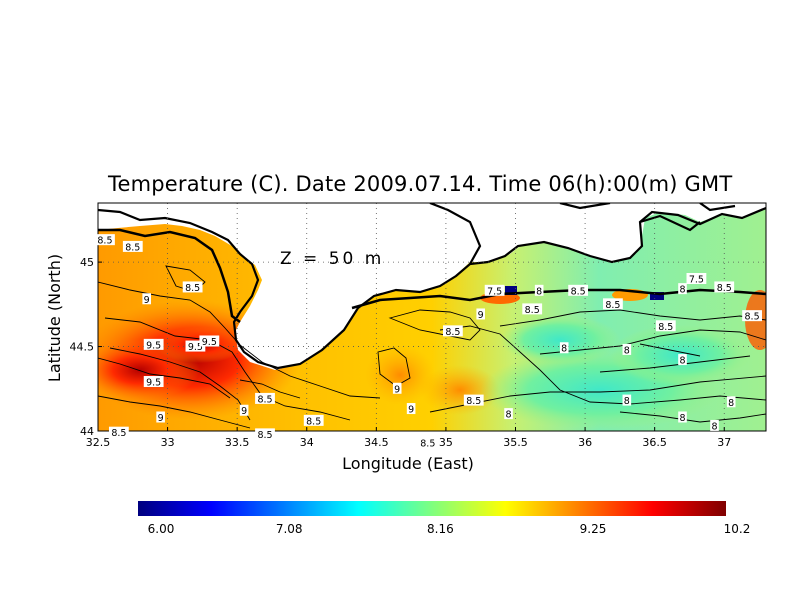  I want to click on x-axis-ticks: 32.5 33 33.5 34 34.5 35 35.5 36 36.5 37, so click(408, 438).